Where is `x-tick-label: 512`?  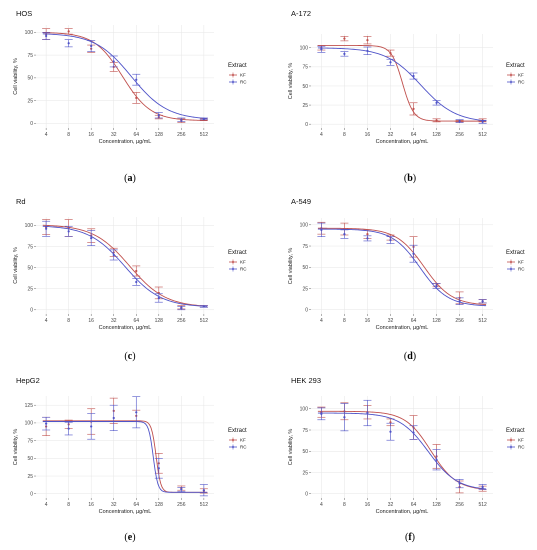
x-tick-label: 512 is located at coordinates (204, 505).